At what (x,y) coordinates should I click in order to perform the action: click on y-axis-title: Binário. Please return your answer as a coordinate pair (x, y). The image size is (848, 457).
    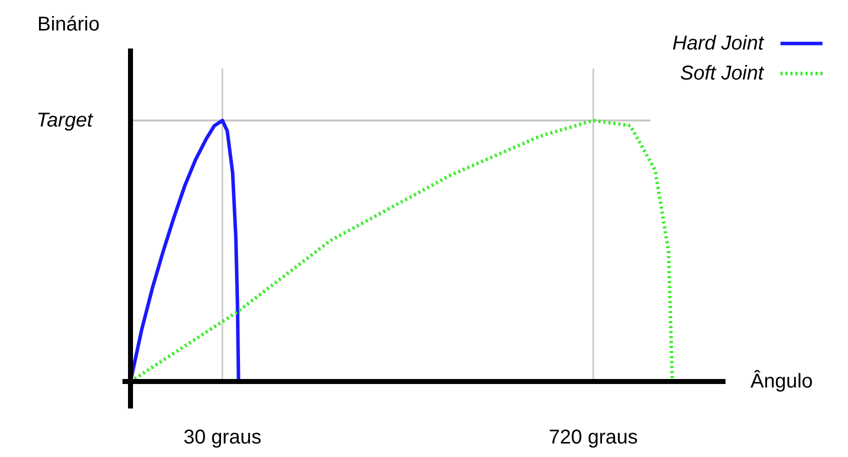
    Looking at the image, I should click on (68, 25).